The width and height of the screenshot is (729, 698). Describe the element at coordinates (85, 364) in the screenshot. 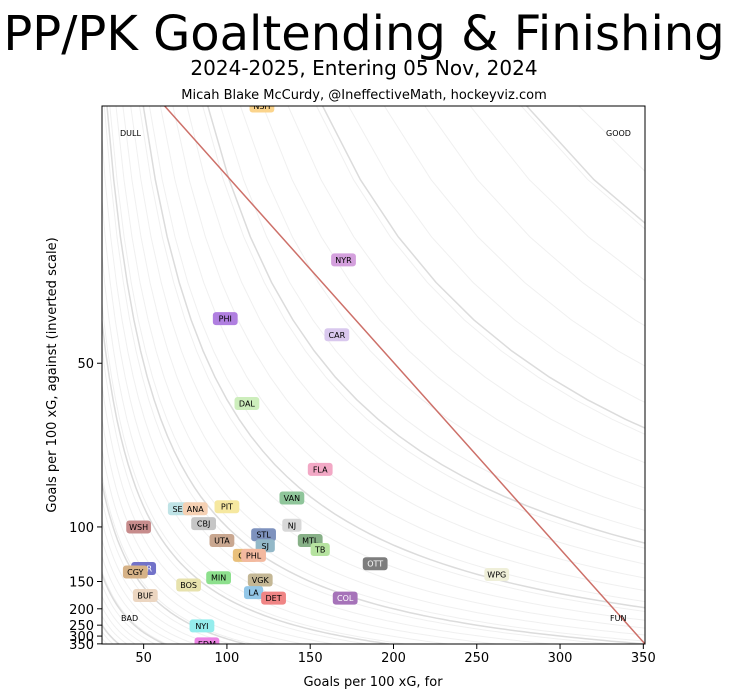

I see `y-tick-label: 50` at that location.